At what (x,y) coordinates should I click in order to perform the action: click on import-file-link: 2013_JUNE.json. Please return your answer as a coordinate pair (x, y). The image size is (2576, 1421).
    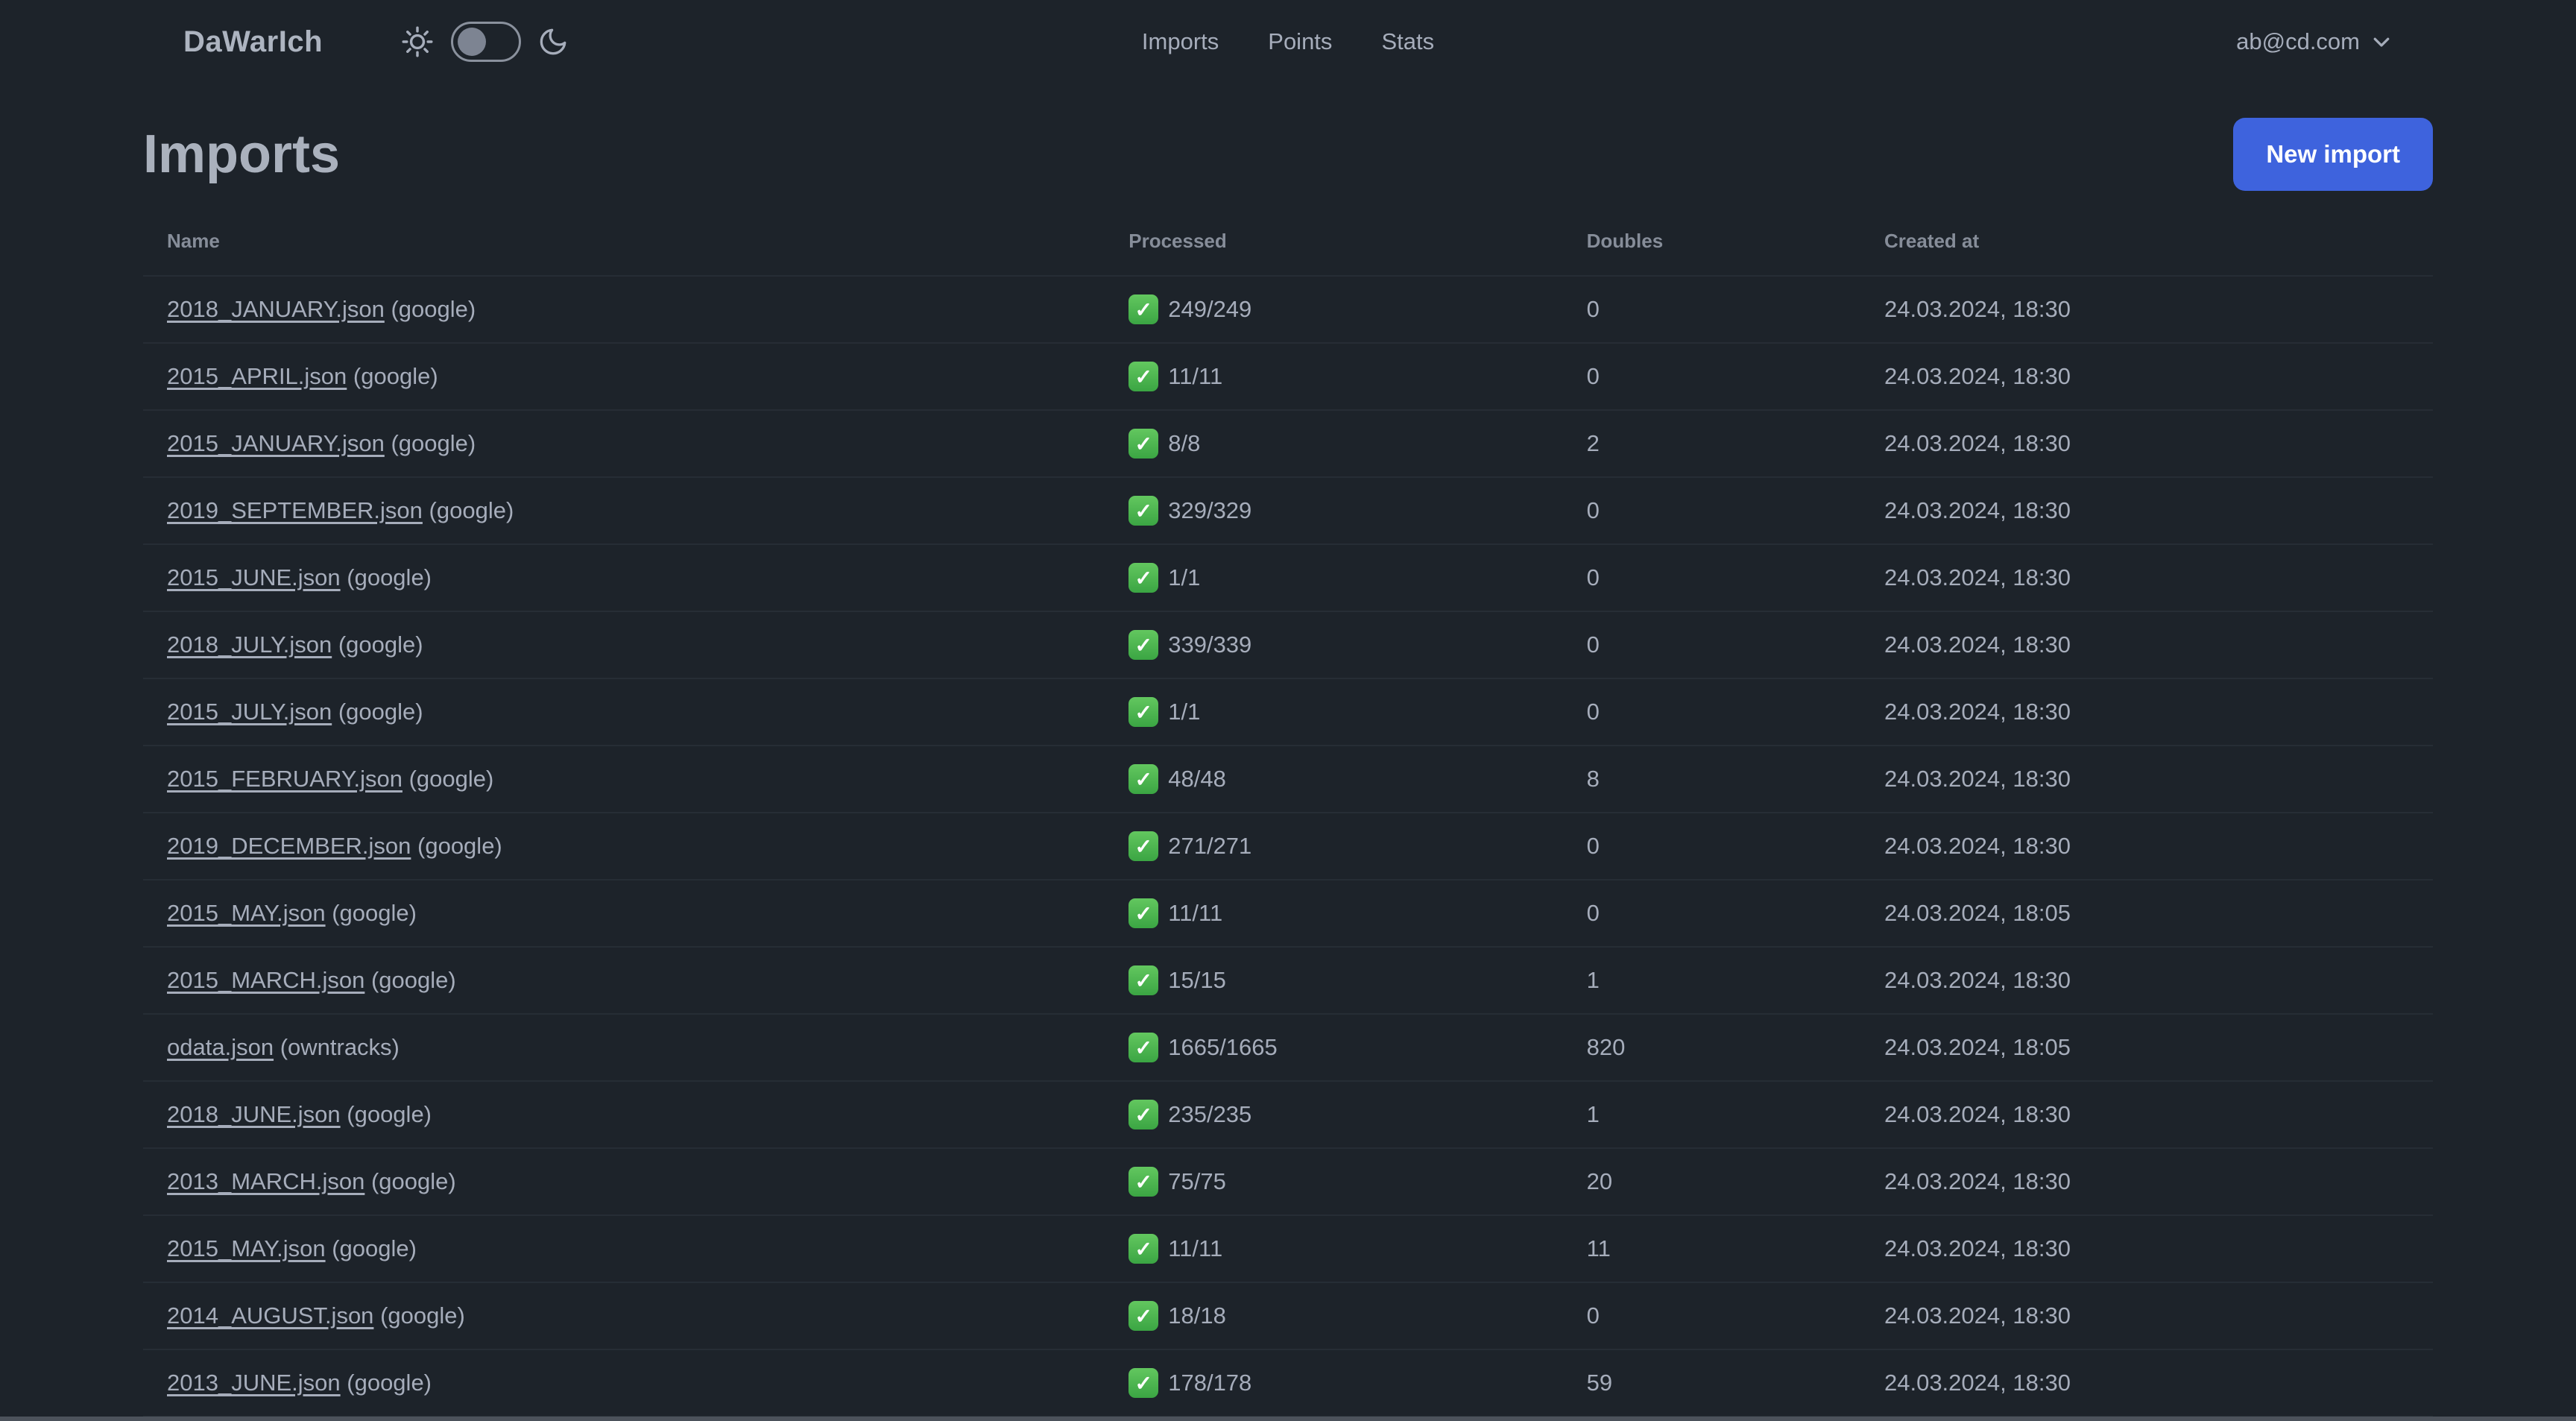
    Looking at the image, I should click on (254, 1383).